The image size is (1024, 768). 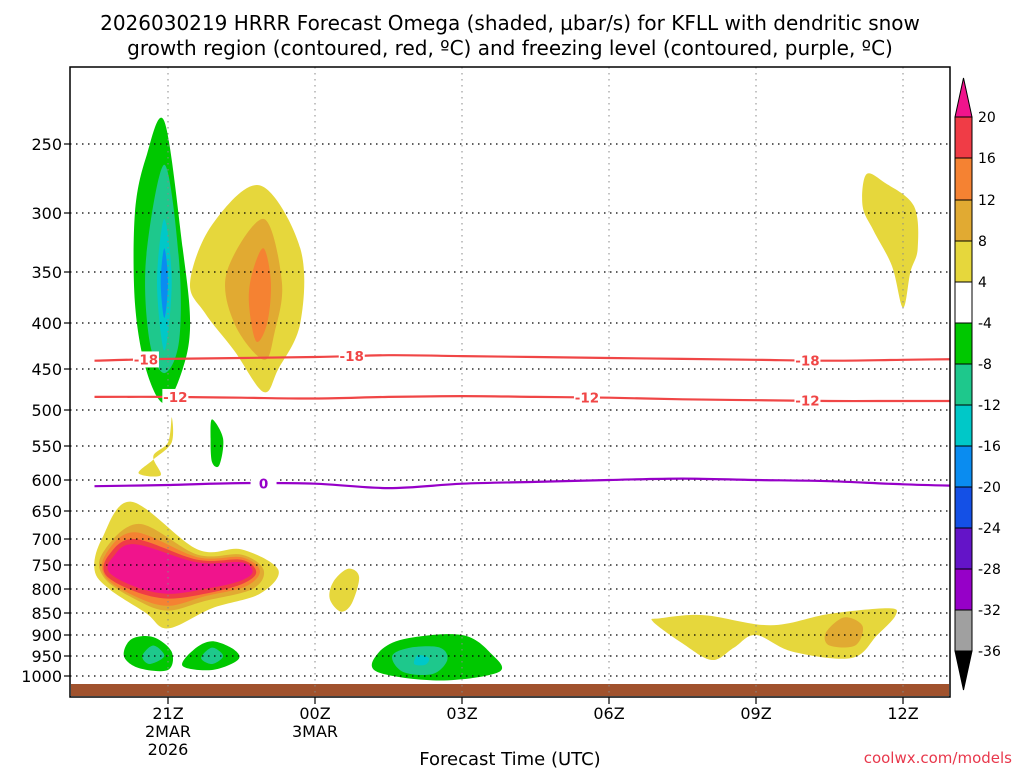 What do you see at coordinates (989, 570) in the screenshot?
I see `colorbar-label-11: -28` at bounding box center [989, 570].